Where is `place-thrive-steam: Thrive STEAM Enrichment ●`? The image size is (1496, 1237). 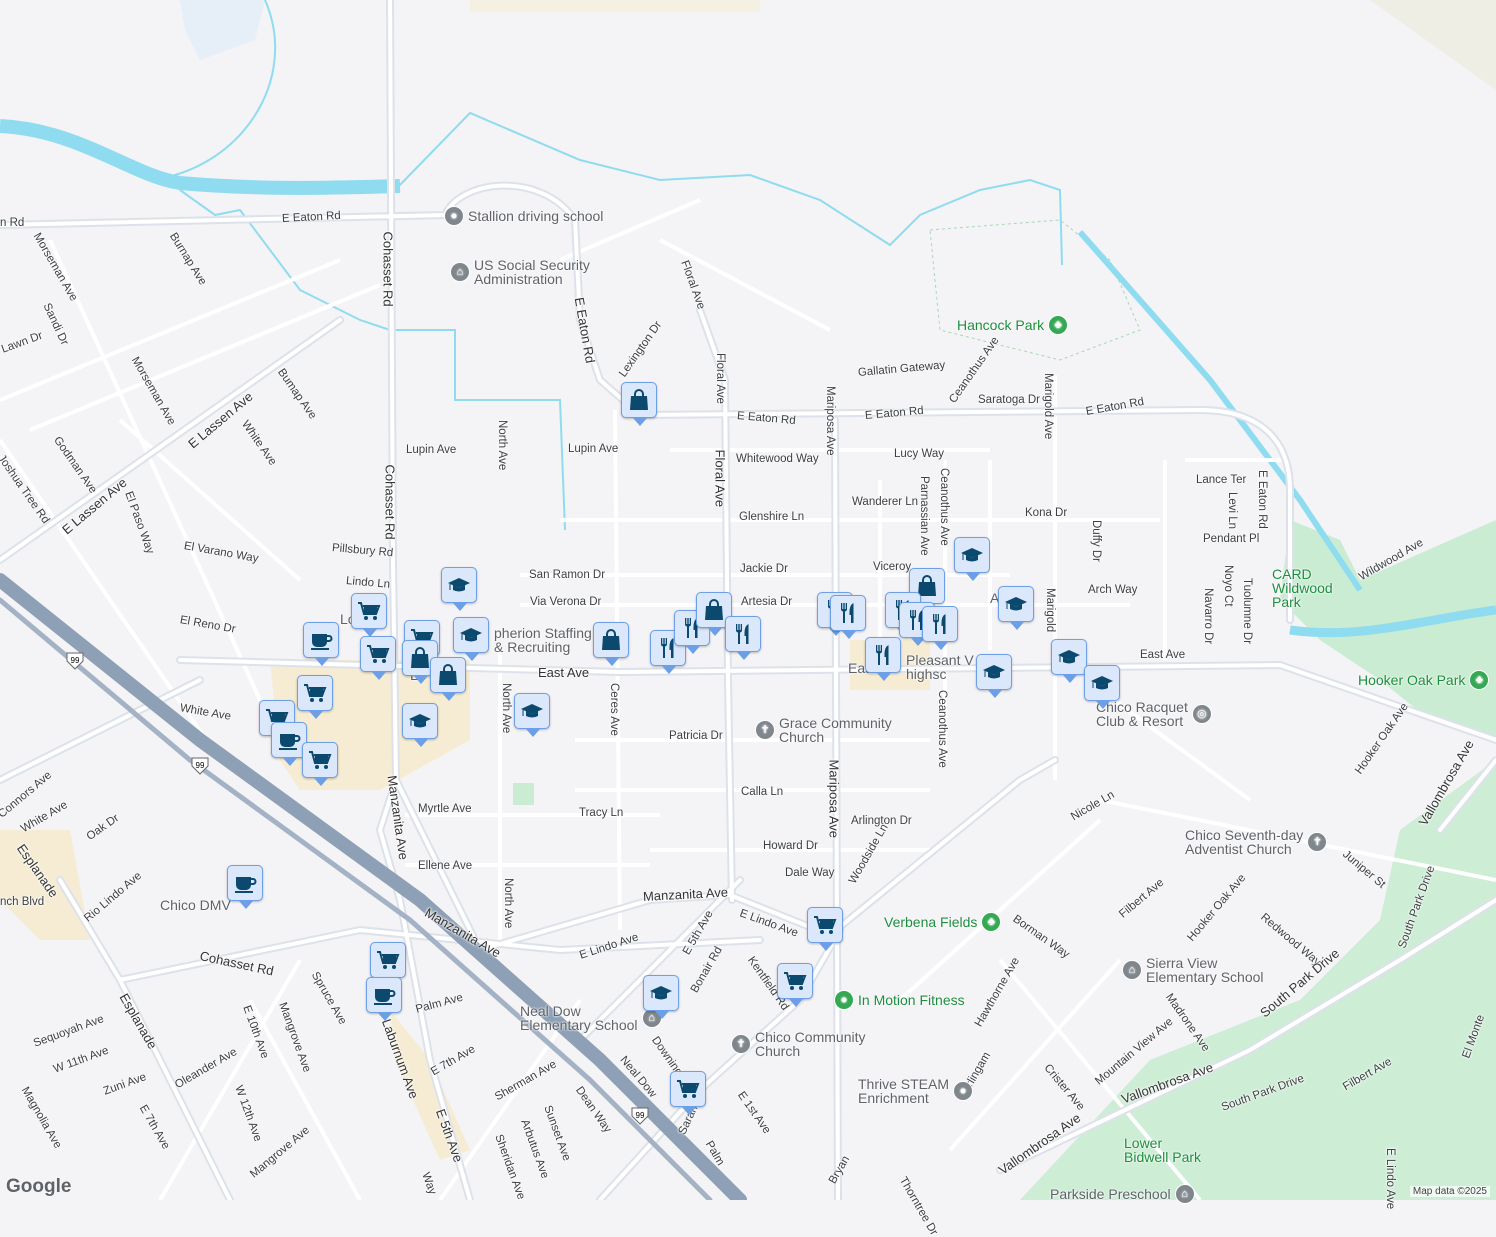 place-thrive-steam: Thrive STEAM Enrichment ● is located at coordinates (916, 1091).